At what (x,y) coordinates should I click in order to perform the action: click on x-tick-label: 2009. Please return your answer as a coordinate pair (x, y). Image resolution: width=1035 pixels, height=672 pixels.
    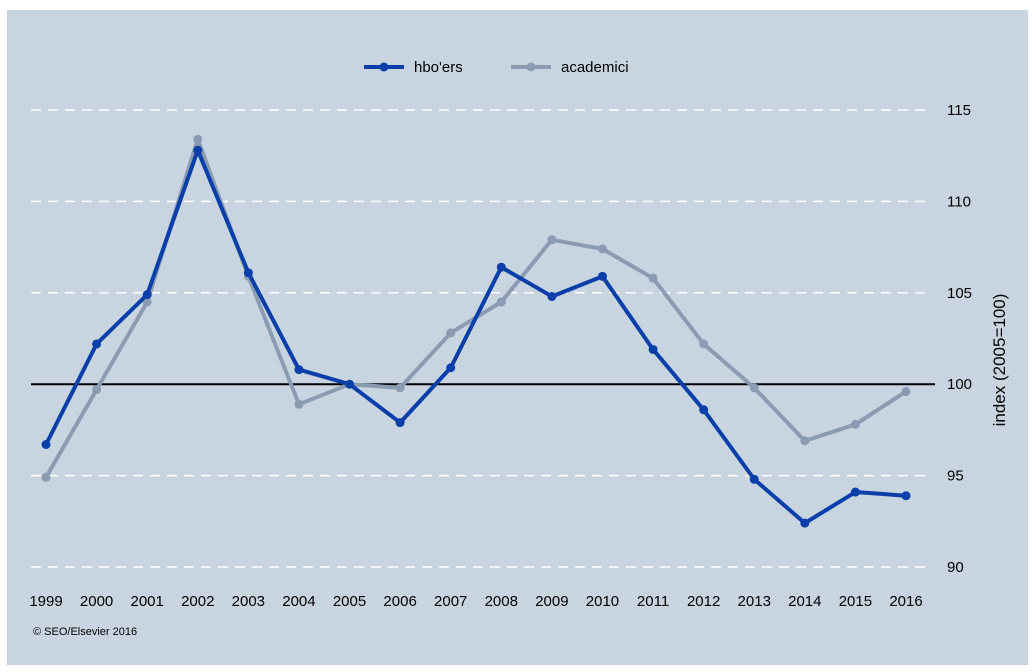
    Looking at the image, I should click on (551, 601).